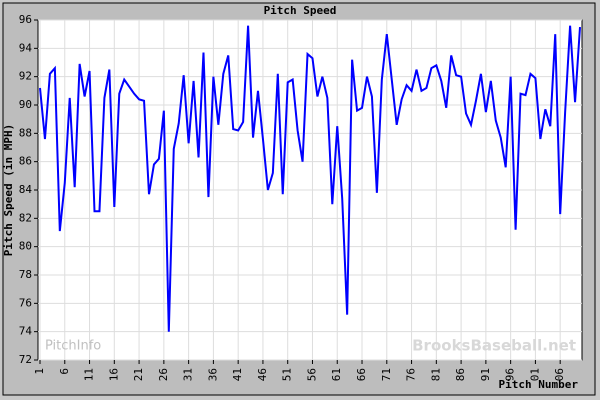 The image size is (600, 404). Describe the element at coordinates (485, 374) in the screenshot. I see `x-tick-label: 91` at that location.